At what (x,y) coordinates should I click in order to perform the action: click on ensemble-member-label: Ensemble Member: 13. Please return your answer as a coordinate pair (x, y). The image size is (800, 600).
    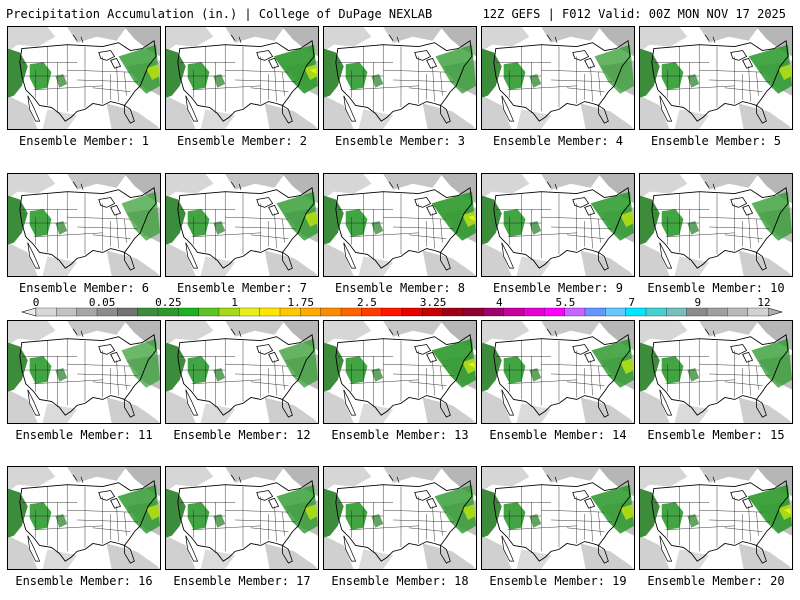
    Looking at the image, I should click on (400, 435).